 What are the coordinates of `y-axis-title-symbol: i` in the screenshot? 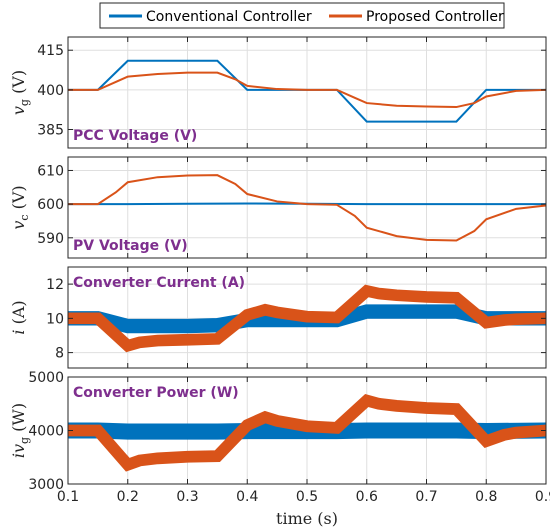 It's located at (18, 332).